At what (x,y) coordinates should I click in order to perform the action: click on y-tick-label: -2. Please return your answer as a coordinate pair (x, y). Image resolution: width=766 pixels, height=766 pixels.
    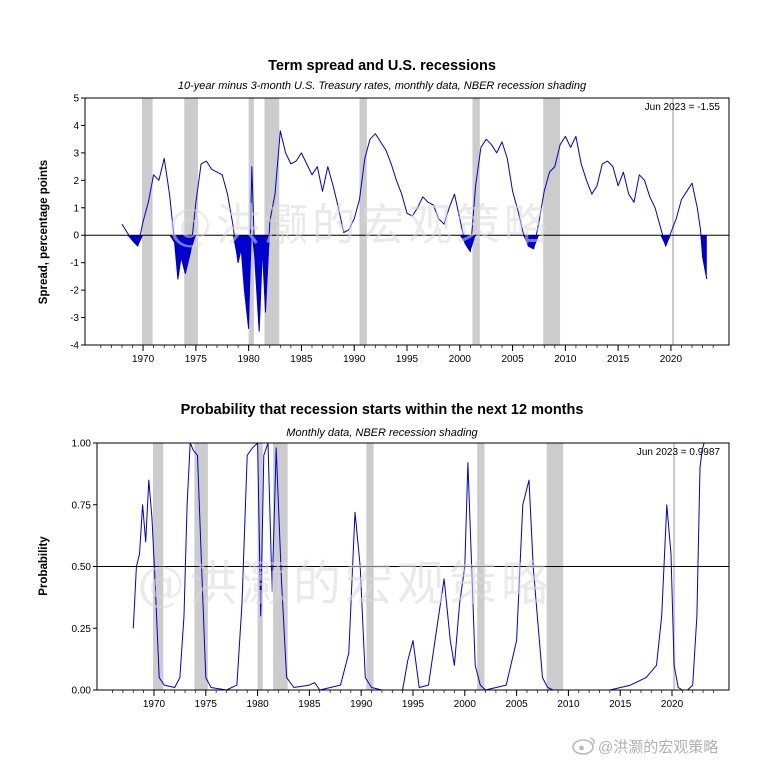
    Looking at the image, I should click on (74, 291).